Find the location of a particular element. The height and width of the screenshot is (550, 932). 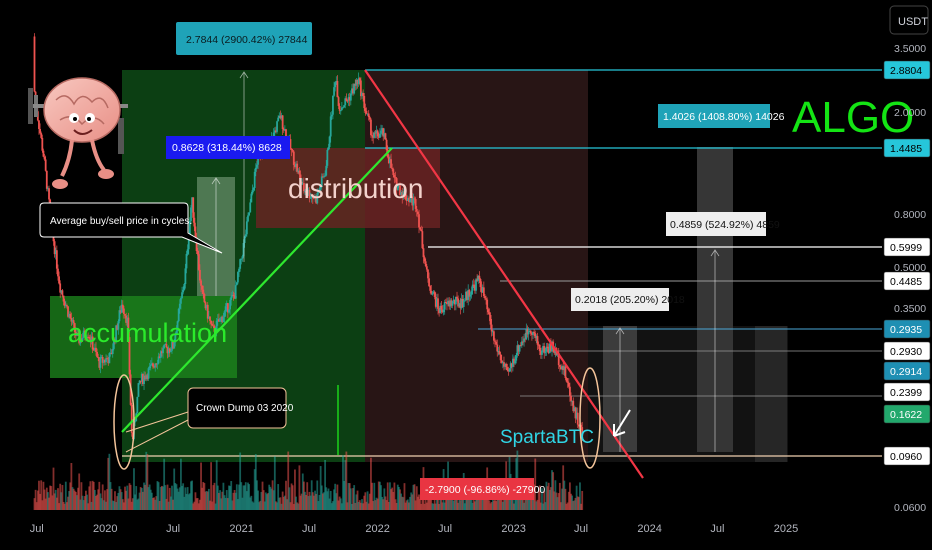

x-tick-1: 2020 is located at coordinates (105, 529).